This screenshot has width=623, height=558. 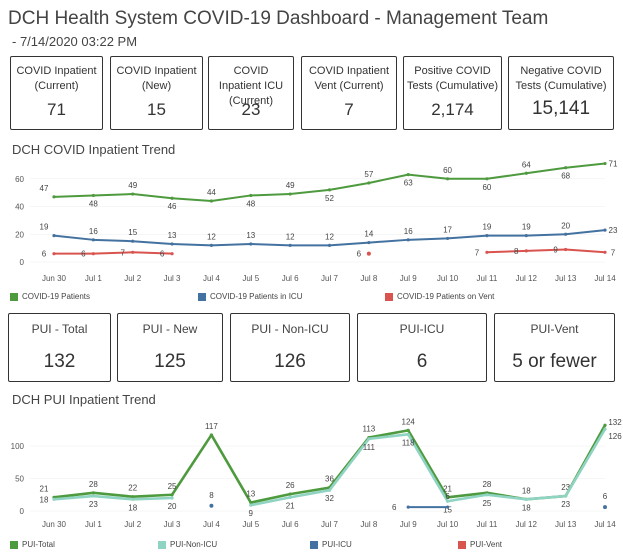 I want to click on legend-covid-patients: COVID-19 Patients, so click(x=50, y=296).